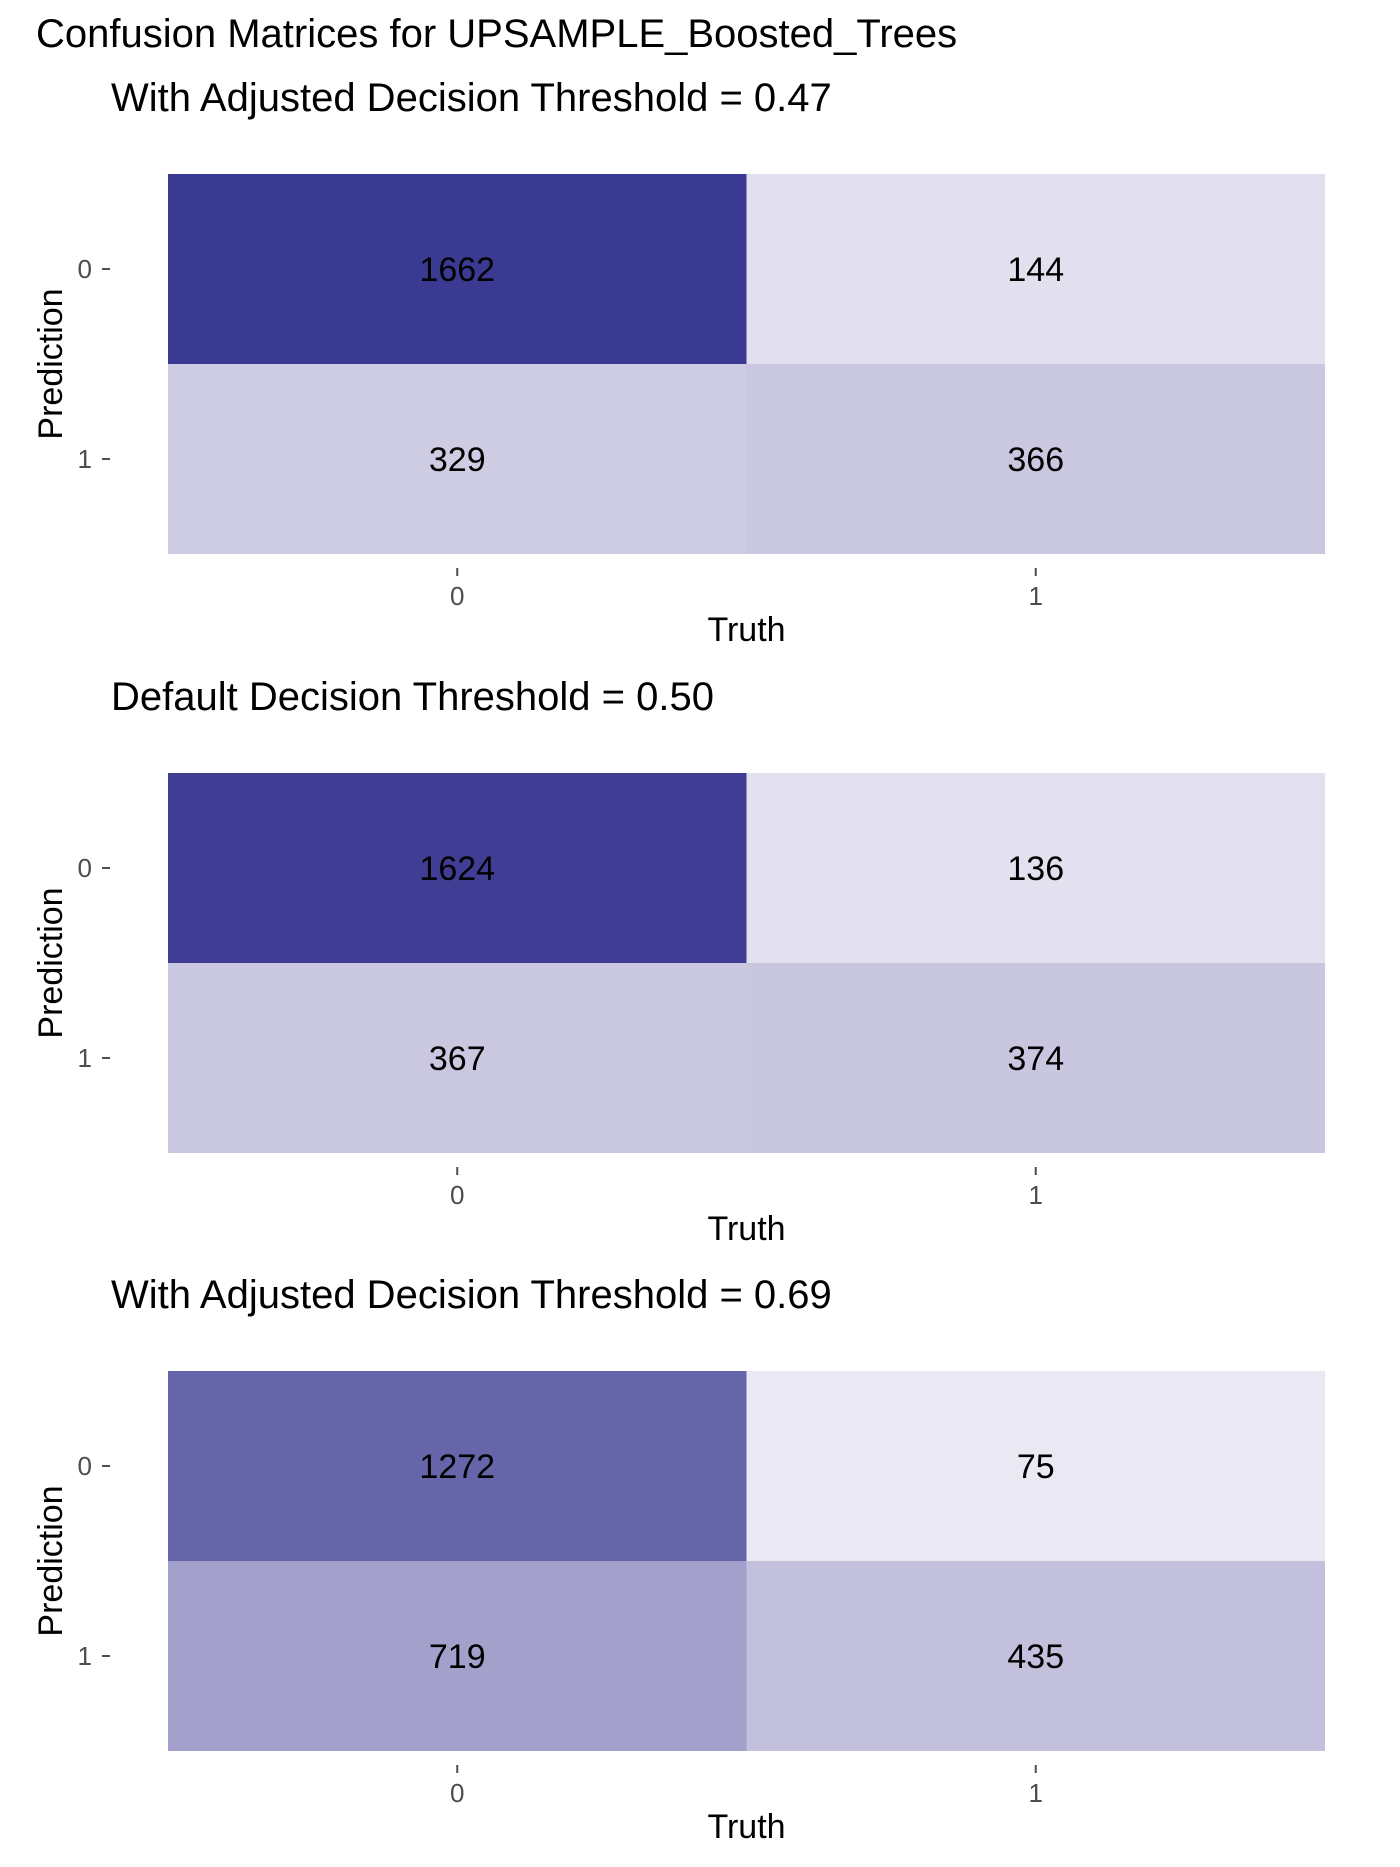  I want to click on cell-value-label: 136, so click(1035, 869).